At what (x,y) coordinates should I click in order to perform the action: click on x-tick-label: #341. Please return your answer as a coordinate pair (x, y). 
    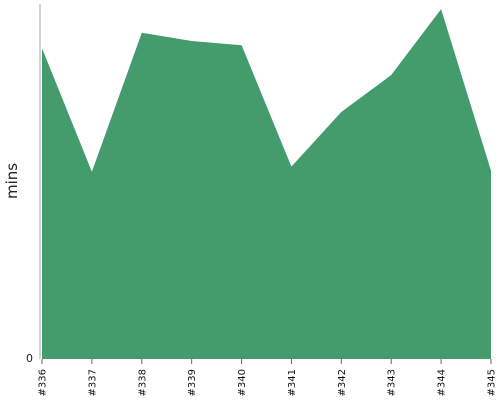
    Looking at the image, I should click on (292, 382).